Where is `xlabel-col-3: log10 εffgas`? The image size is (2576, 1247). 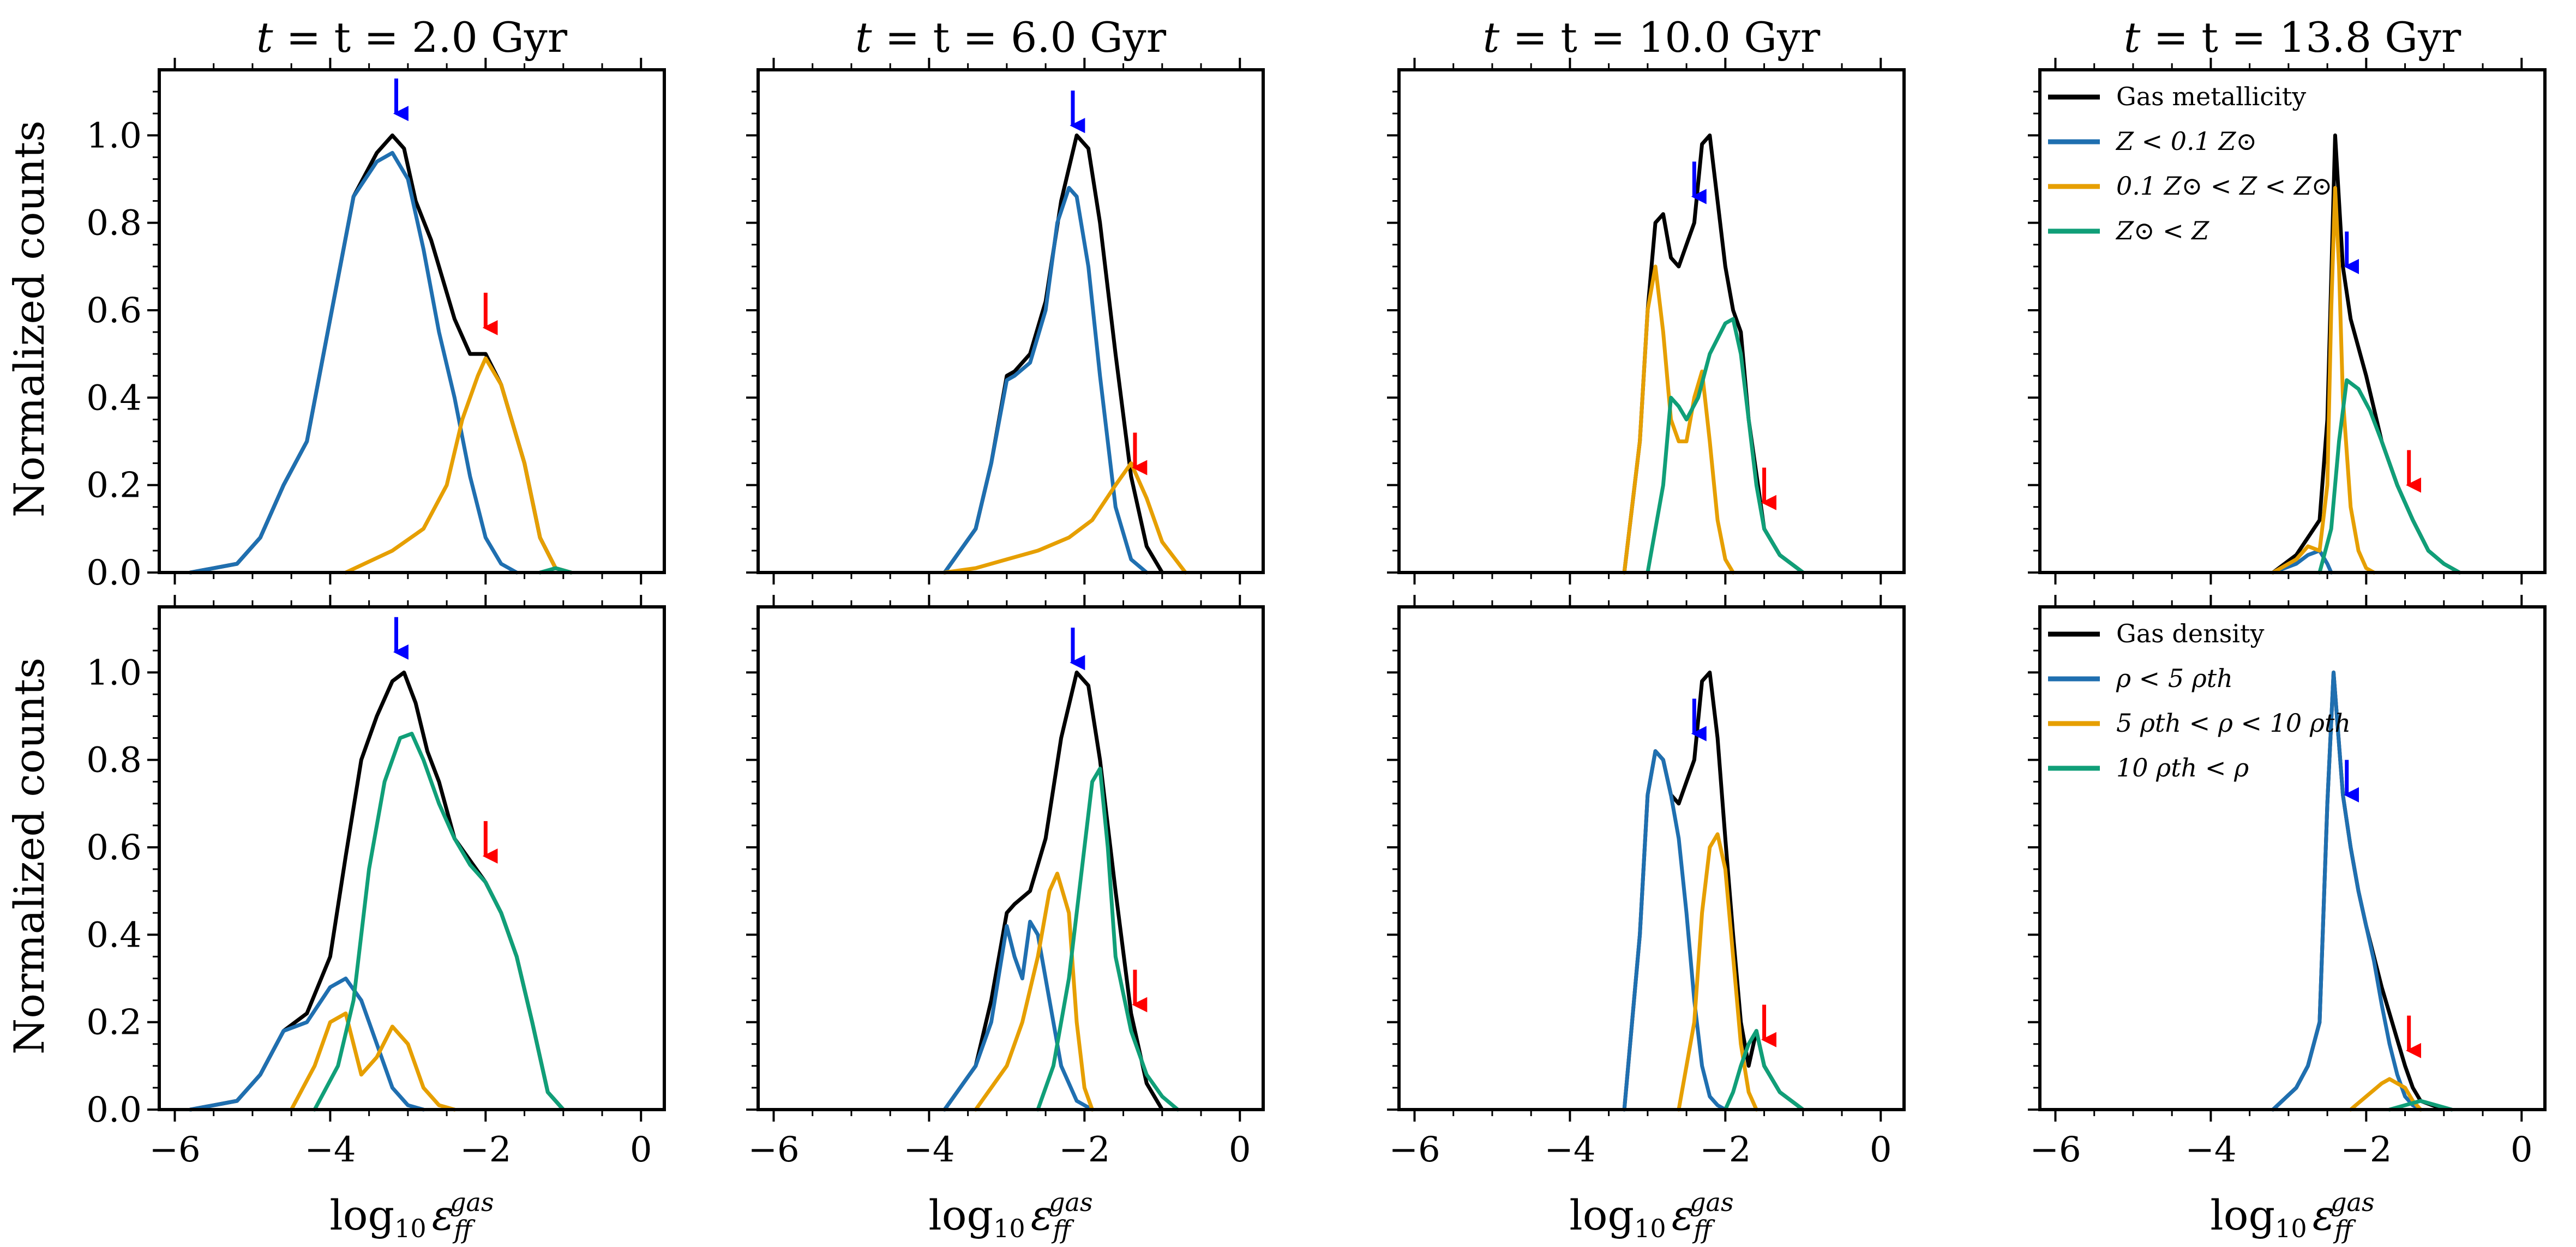
xlabel-col-3: log10 εffgas is located at coordinates (1651, 1216).